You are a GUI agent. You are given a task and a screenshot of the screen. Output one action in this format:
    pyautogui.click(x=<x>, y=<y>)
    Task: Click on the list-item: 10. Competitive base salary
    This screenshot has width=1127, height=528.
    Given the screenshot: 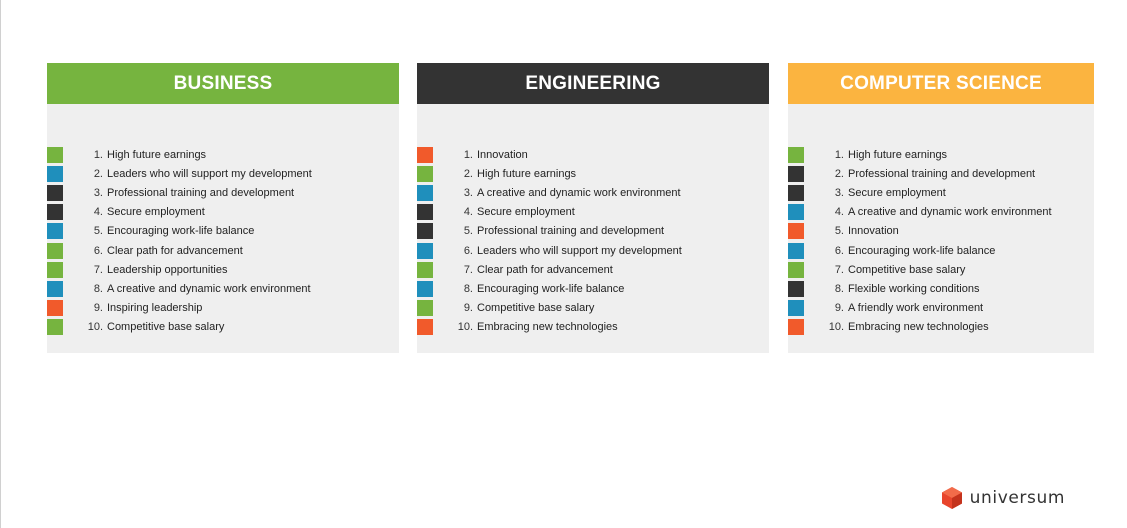 What is the action you would take?
    pyautogui.click(x=223, y=327)
    